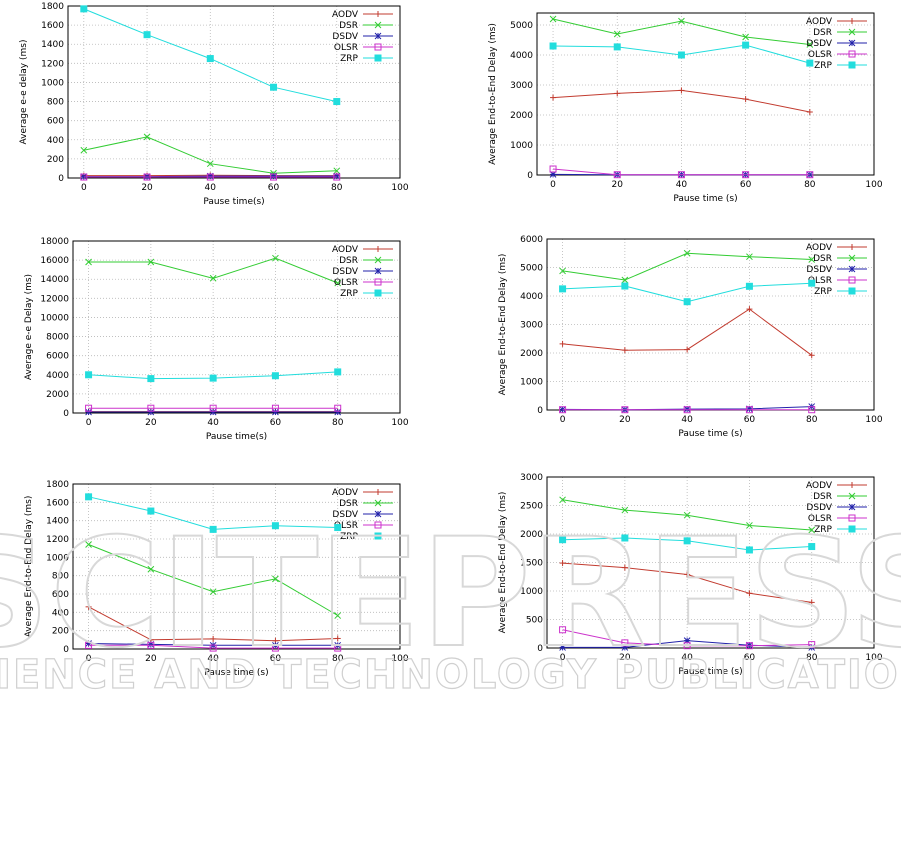 The image size is (901, 858). Describe the element at coordinates (52, 45) in the screenshot. I see `y-tick-label: 1400` at that location.